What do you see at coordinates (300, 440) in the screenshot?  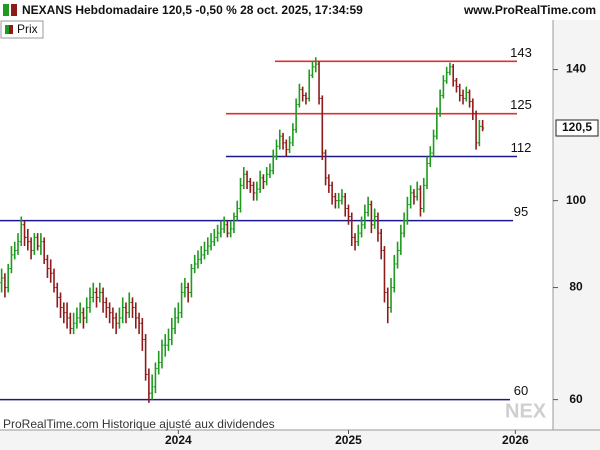 I see `x-axis-panel` at bounding box center [300, 440].